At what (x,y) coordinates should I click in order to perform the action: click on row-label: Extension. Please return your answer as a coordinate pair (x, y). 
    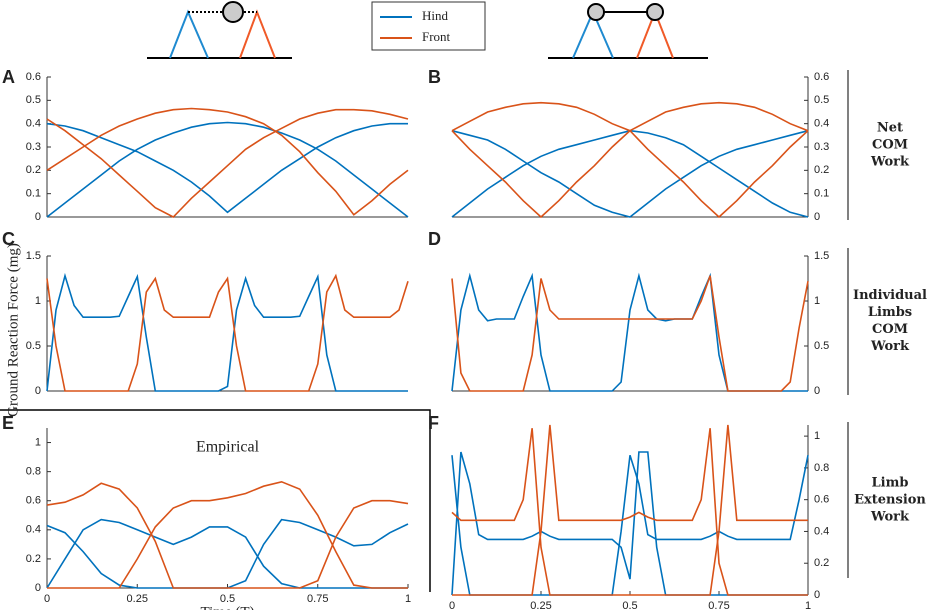
    Looking at the image, I should click on (890, 500).